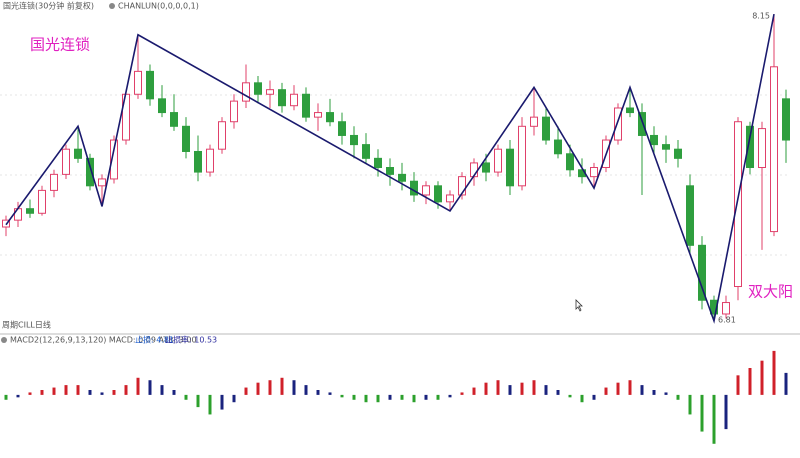 This screenshot has width=800, height=458. I want to click on high-label: 8.15, so click(761, 16).